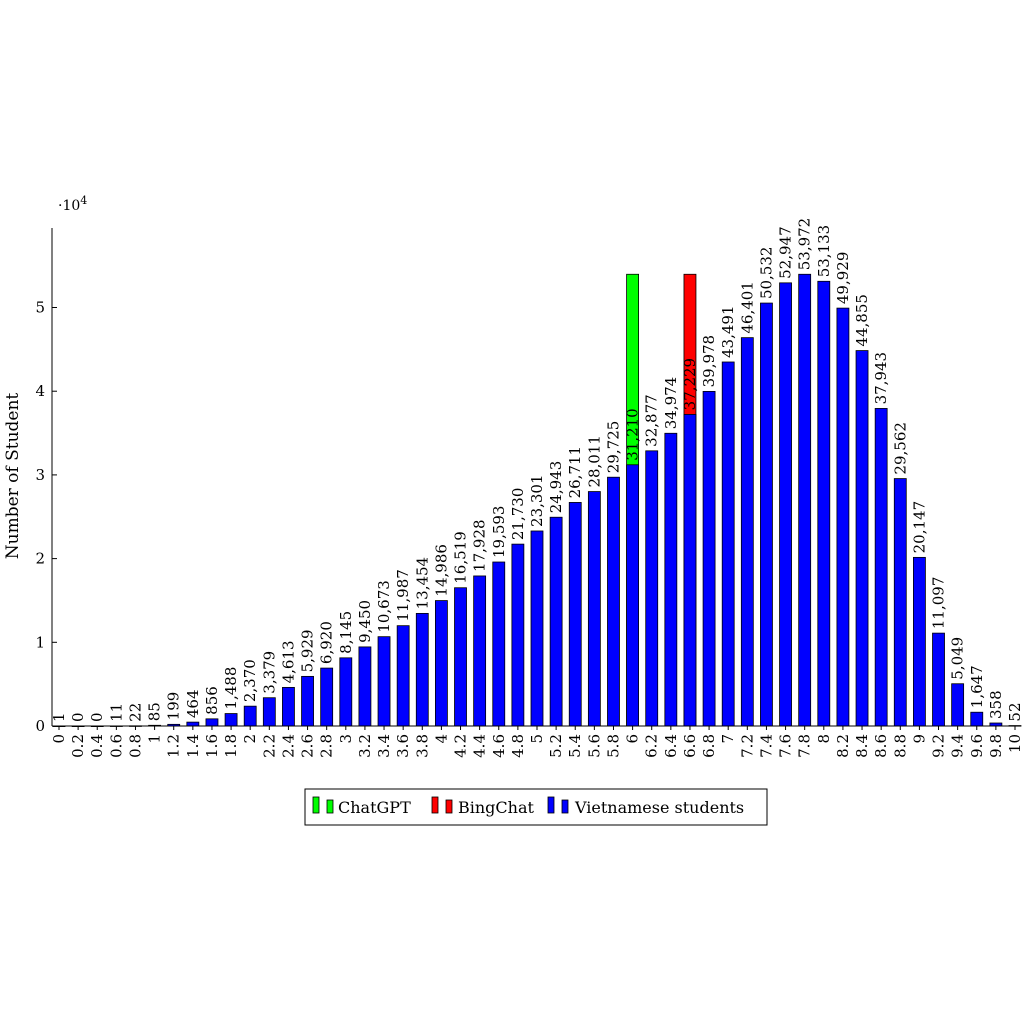 This screenshot has width=1024, height=1024. I want to click on x-tick-label-2: 2, so click(250, 739).